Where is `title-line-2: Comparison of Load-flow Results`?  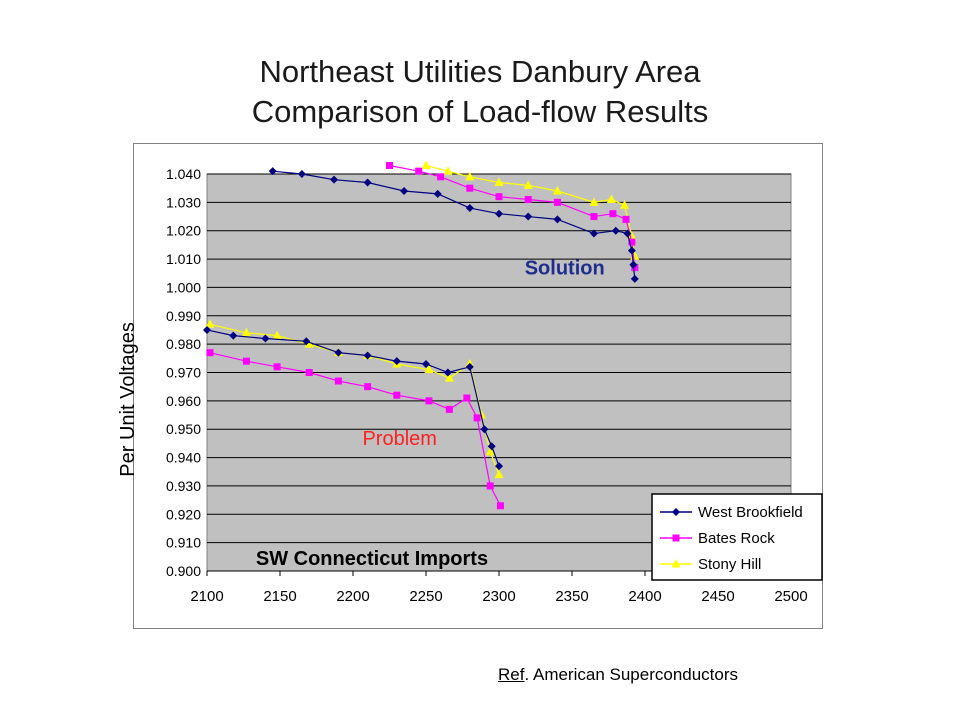
title-line-2: Comparison of Load-flow Results is located at coordinates (480, 111).